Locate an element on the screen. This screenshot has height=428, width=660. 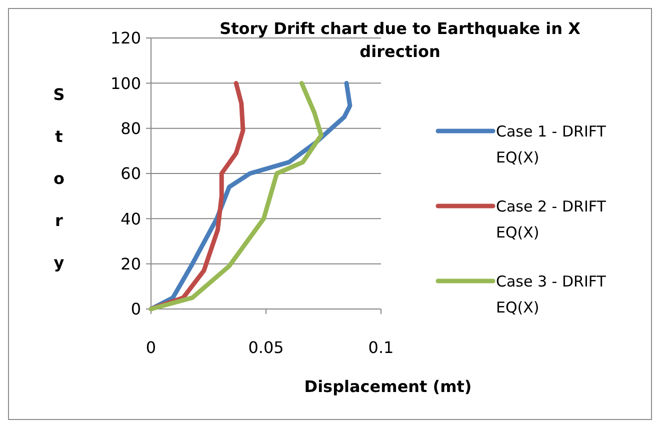
x-tick-label: 0.05 is located at coordinates (266, 347).